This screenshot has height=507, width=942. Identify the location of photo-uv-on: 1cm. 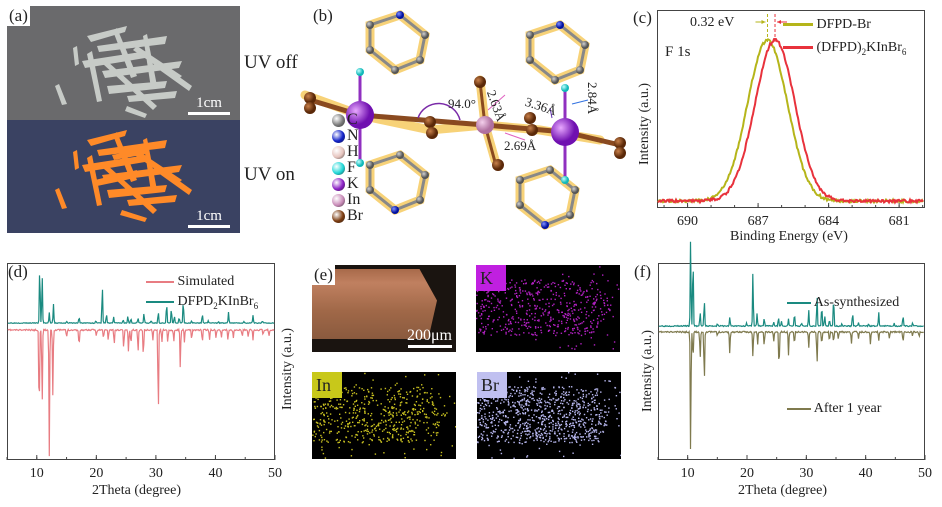
(123, 176).